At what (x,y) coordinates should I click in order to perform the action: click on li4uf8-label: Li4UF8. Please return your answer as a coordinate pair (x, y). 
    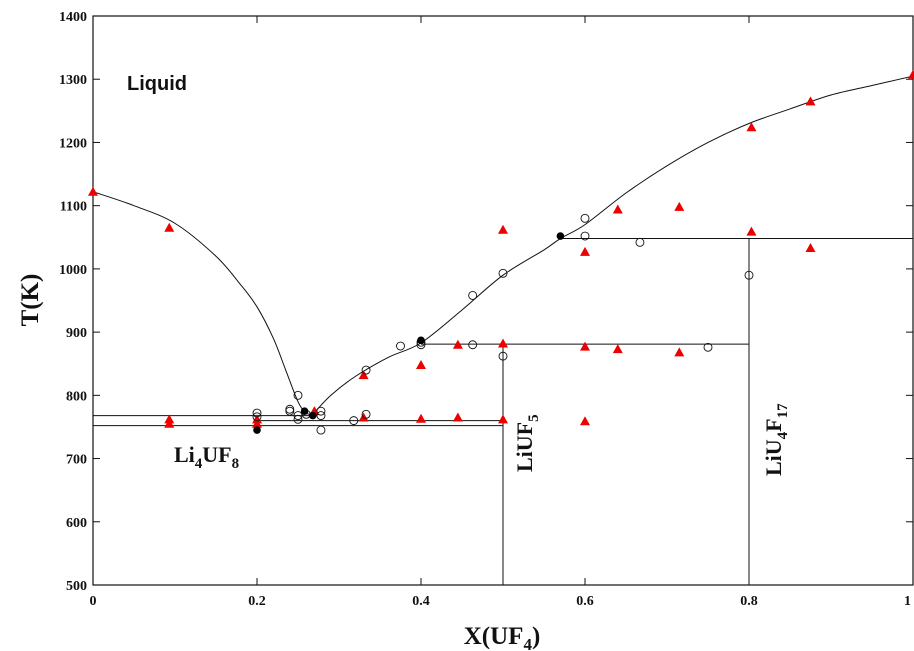
    Looking at the image, I should click on (206, 457).